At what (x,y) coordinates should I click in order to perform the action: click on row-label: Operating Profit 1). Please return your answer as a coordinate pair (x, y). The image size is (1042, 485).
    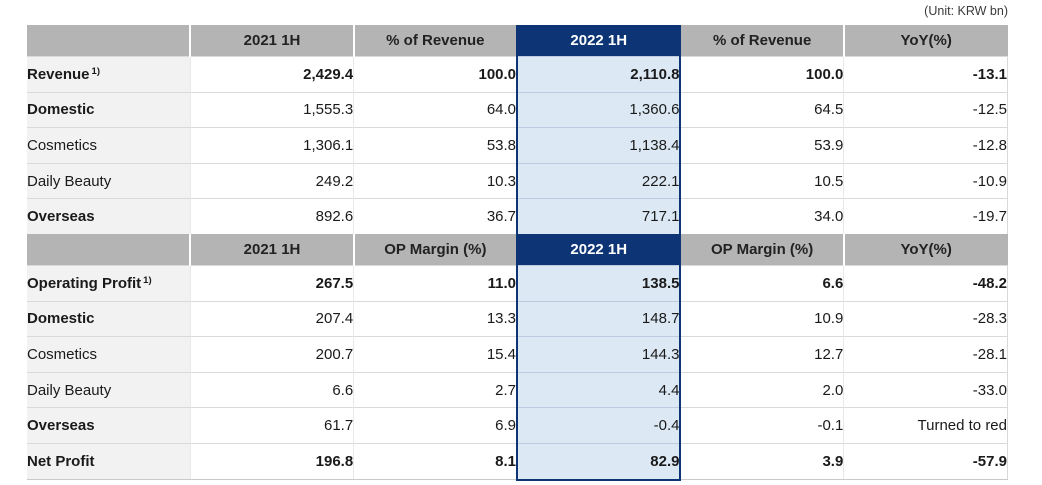
    Looking at the image, I should click on (109, 283).